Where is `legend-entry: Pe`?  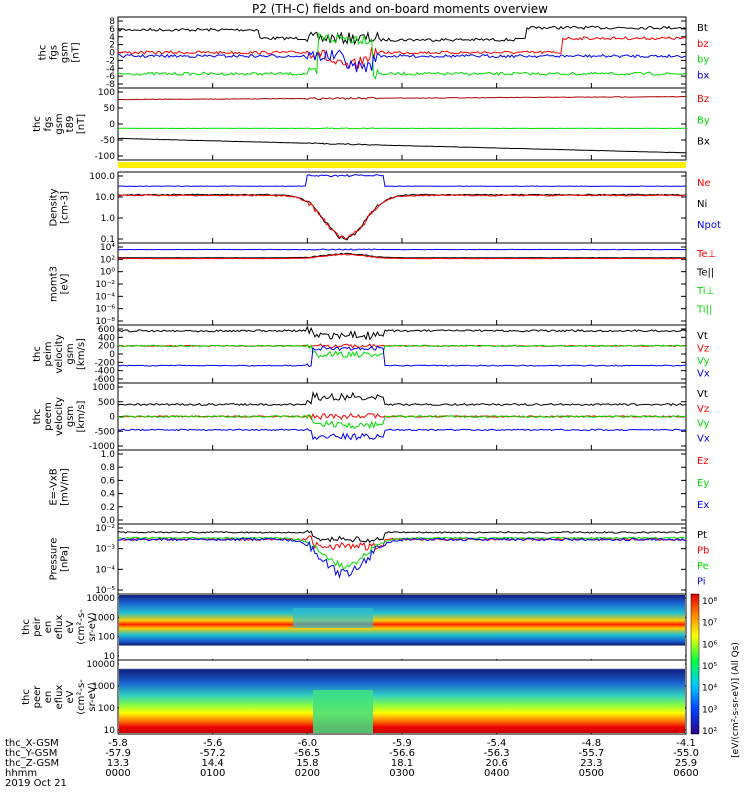 legend-entry: Pe is located at coordinates (703, 566).